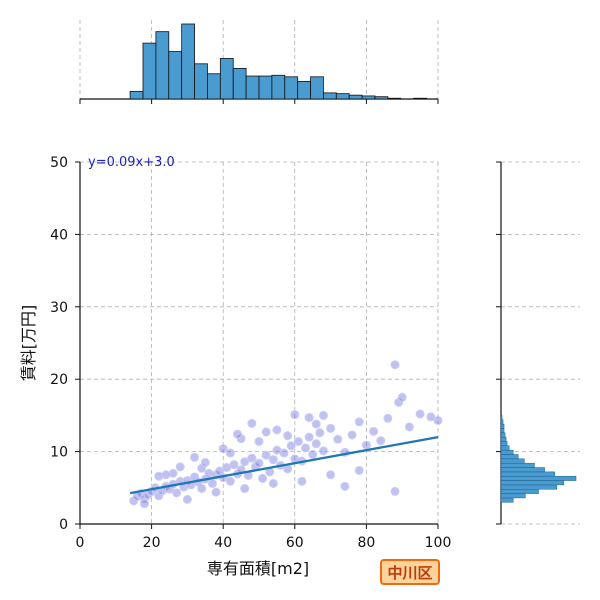  Describe the element at coordinates (80, 543) in the screenshot. I see `x-tick-label: 0` at that location.